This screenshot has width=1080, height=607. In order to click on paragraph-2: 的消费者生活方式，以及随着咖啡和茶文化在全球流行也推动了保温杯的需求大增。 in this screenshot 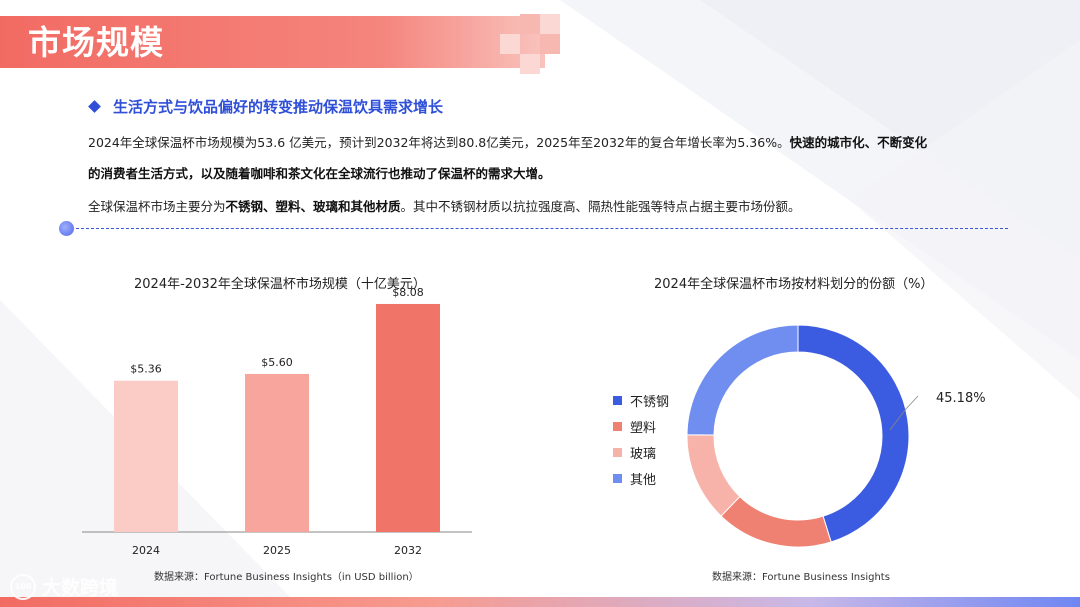, I will do `click(319, 172)`.